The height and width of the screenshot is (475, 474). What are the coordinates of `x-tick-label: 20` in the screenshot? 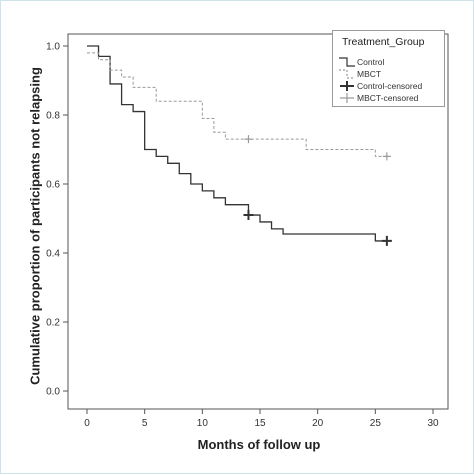 It's located at (318, 423).